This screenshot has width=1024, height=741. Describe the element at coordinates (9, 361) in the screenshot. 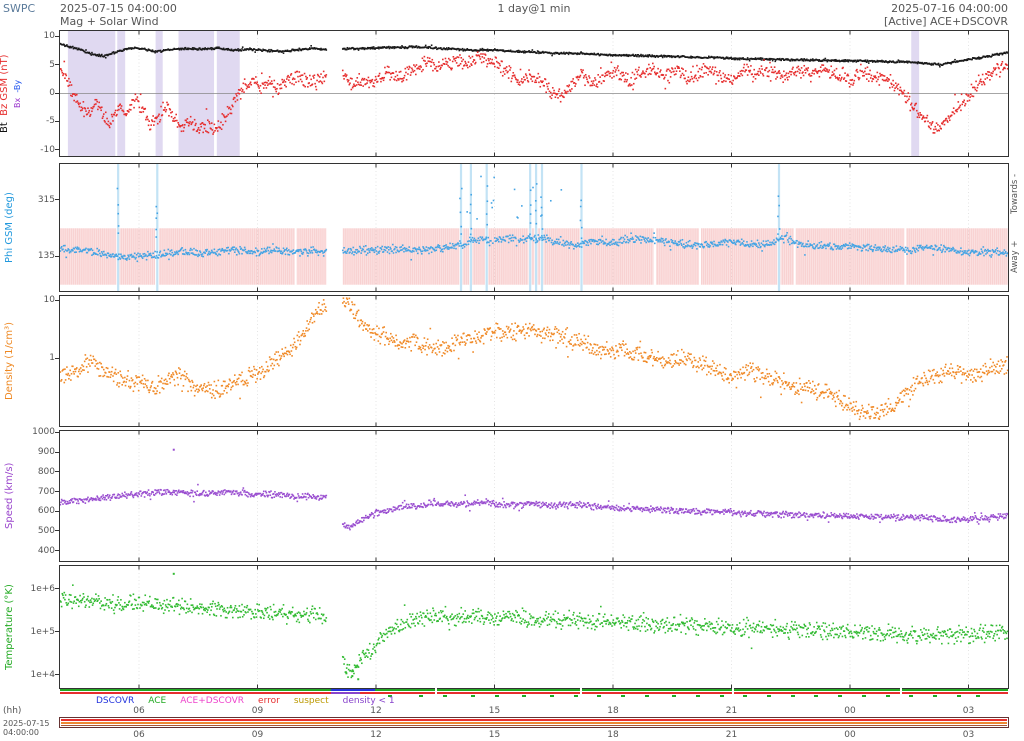

I see `density-y-axis-label: Density (1/cm³)` at that location.